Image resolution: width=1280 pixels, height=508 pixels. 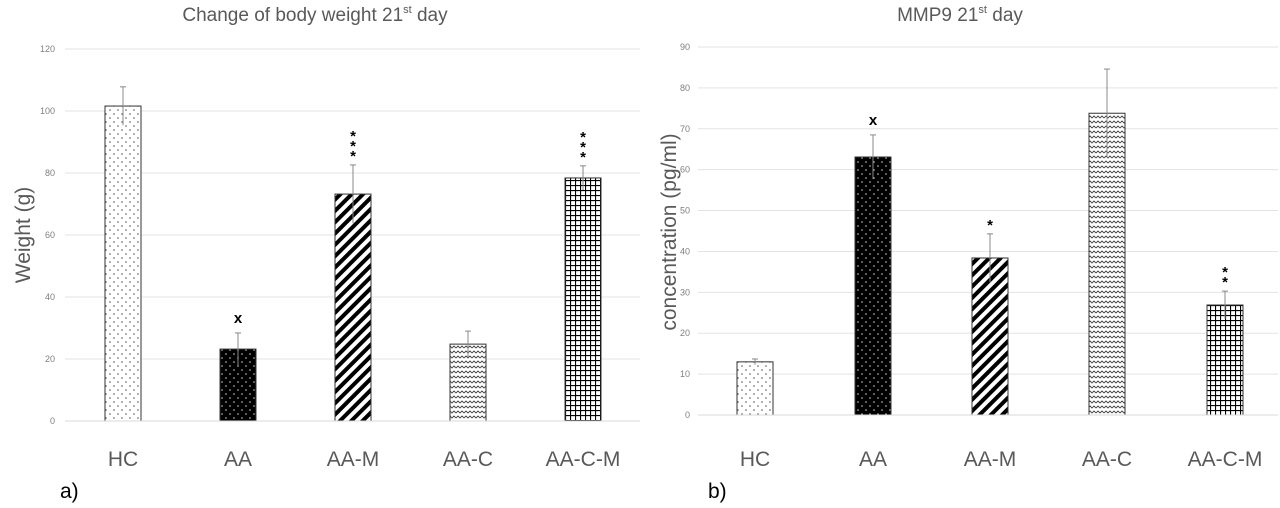 What do you see at coordinates (23, 235) in the screenshot?
I see `y-axis-label: Weight (g)` at bounding box center [23, 235].